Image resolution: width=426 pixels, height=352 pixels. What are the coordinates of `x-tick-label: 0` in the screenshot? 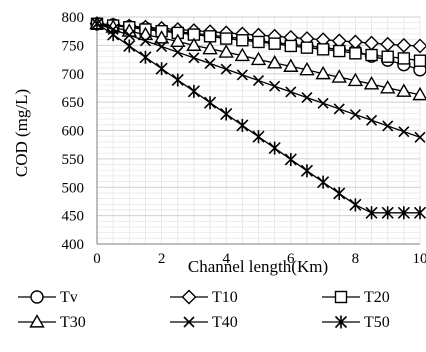 It's located at (97, 259).